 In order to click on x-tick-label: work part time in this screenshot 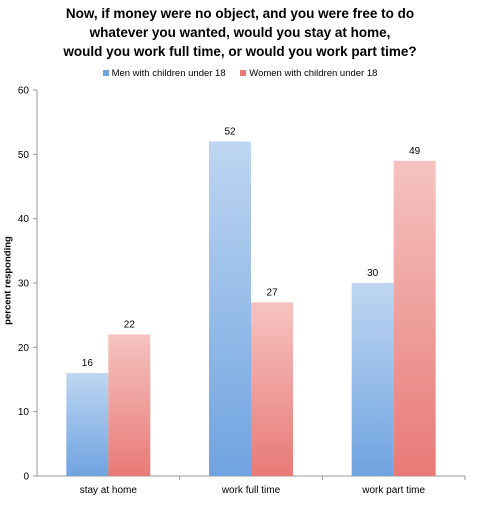, I will do `click(393, 490)`.